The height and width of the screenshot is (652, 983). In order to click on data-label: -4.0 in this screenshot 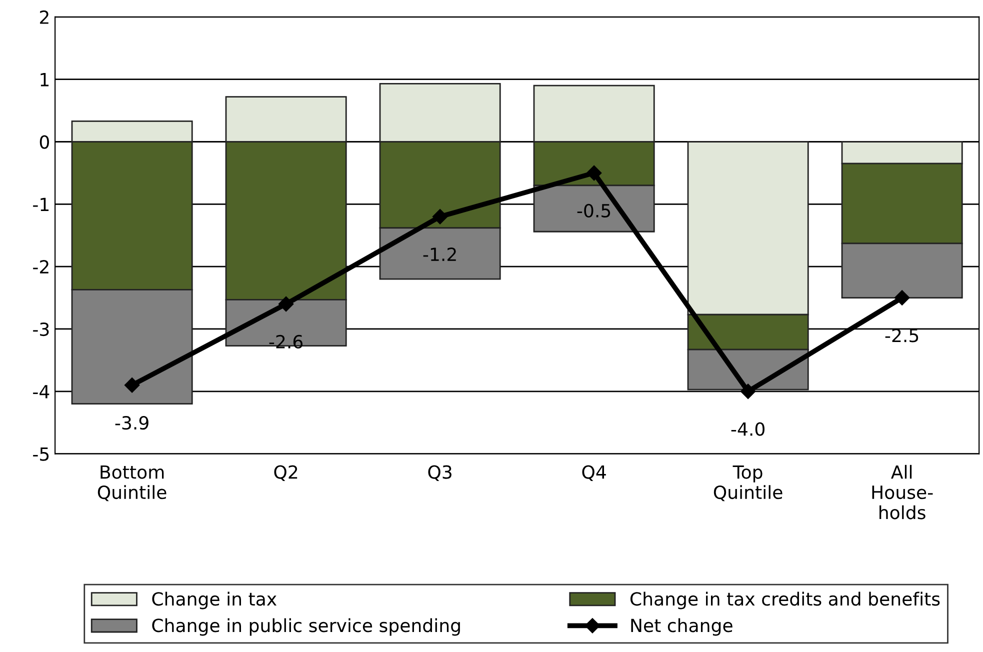, I will do `click(747, 429)`.